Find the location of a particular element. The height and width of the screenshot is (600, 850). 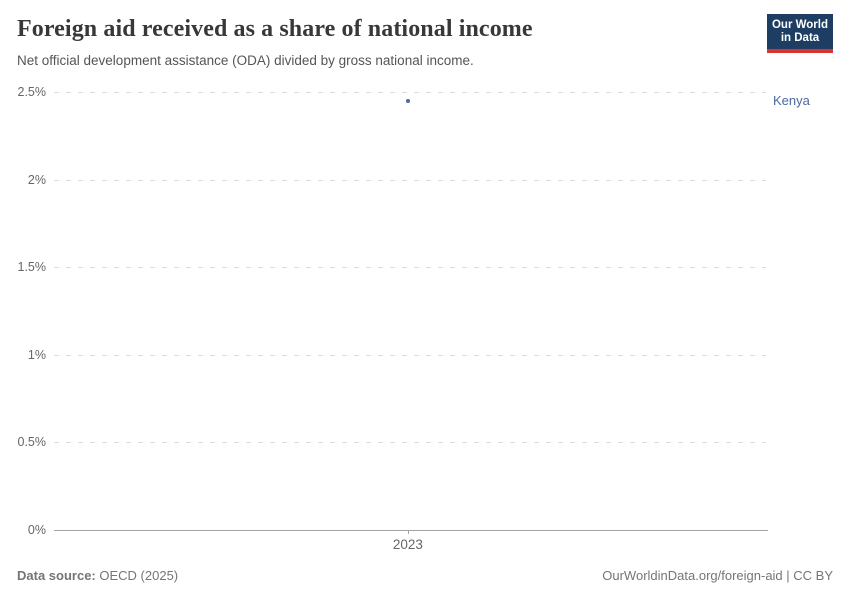

y-tick-label: 2.5% is located at coordinates (32, 92).